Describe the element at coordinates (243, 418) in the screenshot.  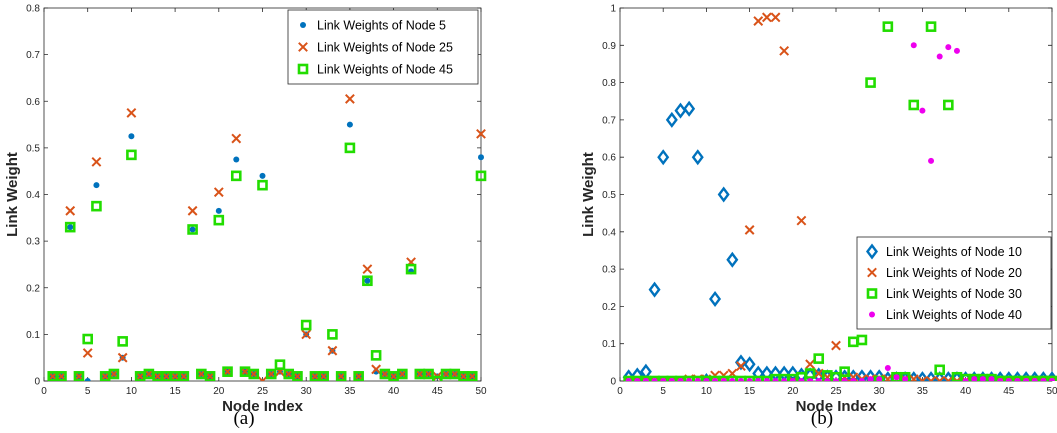
I see `caption-a: (a)` at that location.